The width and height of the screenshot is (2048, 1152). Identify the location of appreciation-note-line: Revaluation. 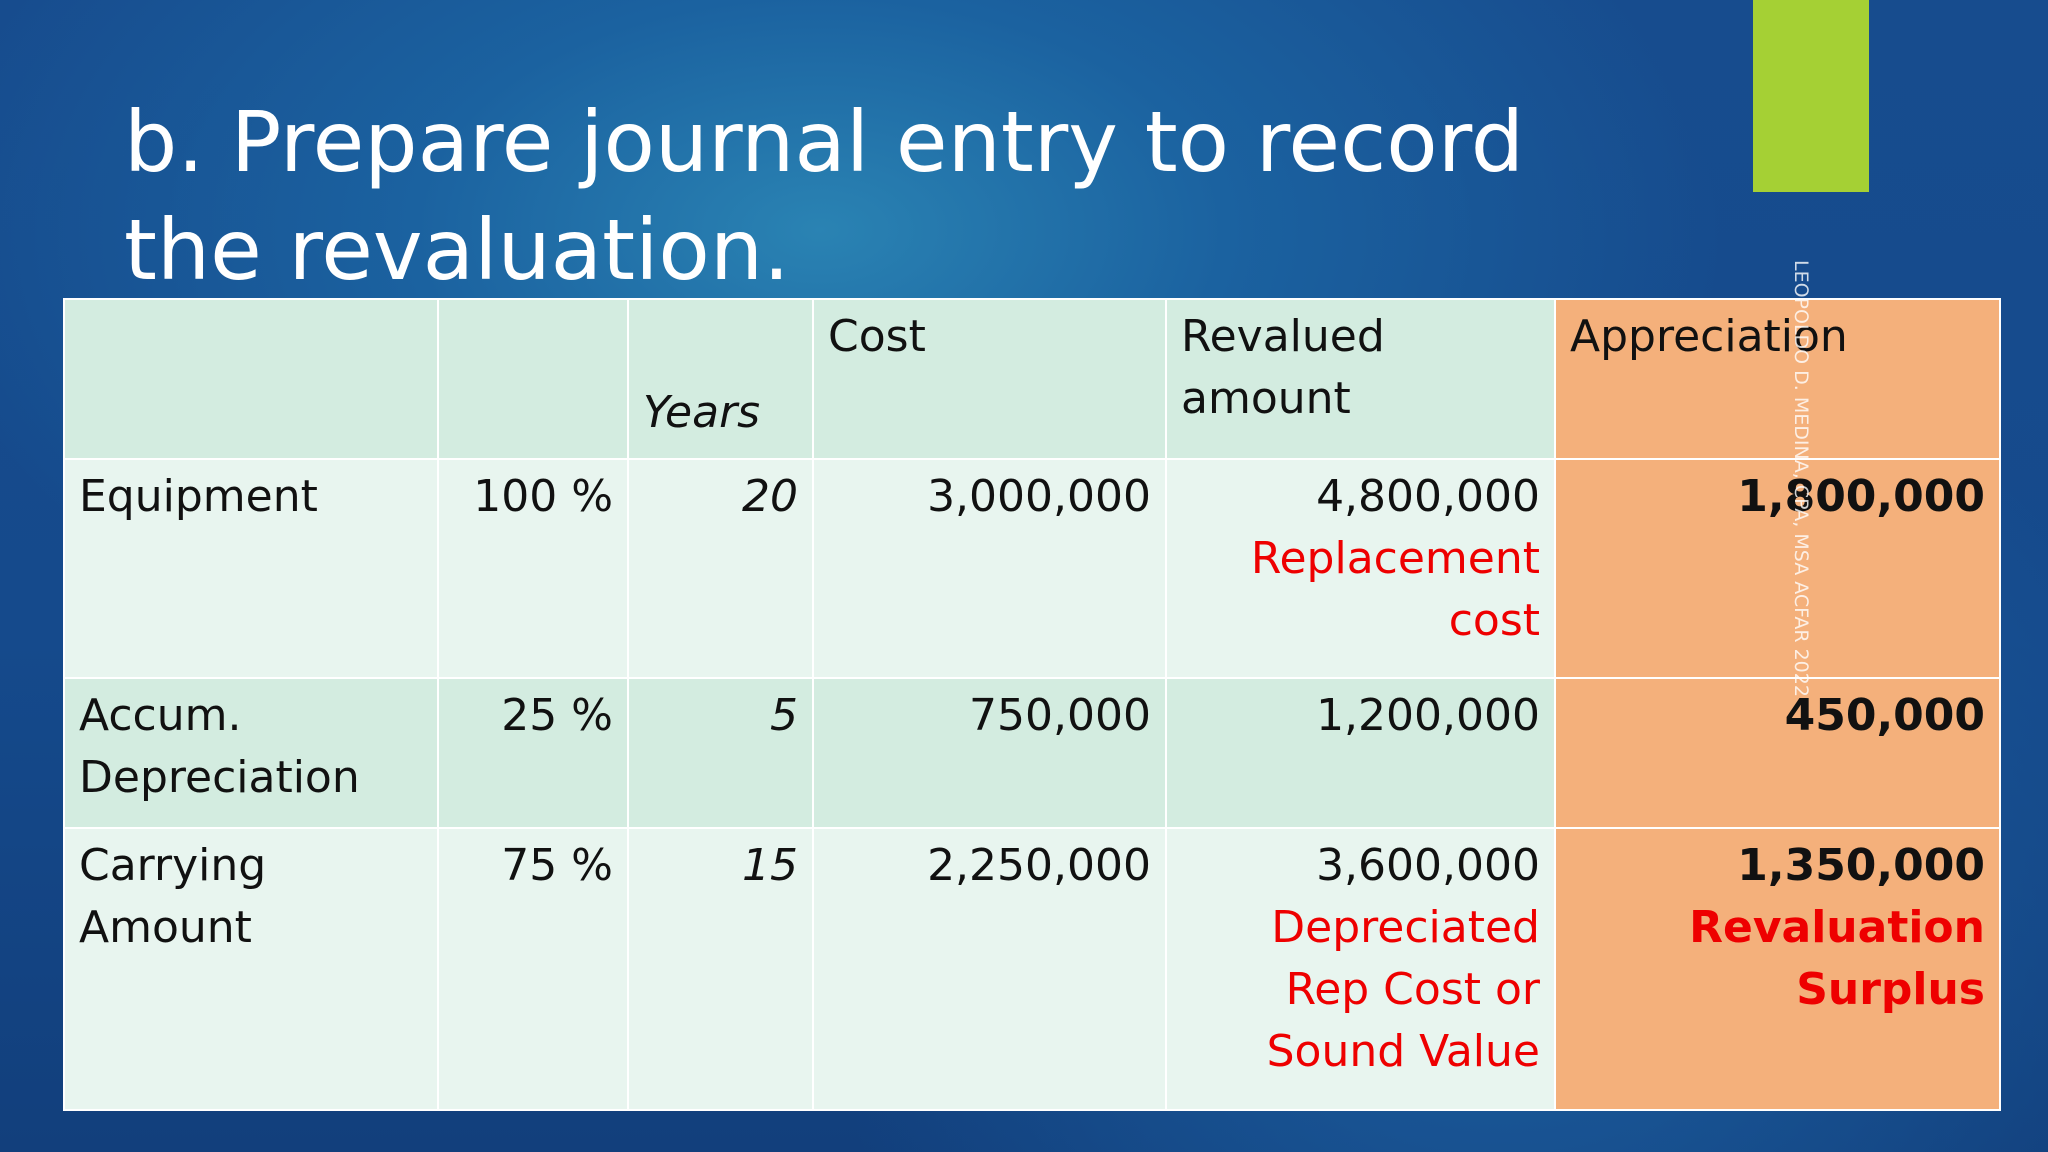
(1837, 927).